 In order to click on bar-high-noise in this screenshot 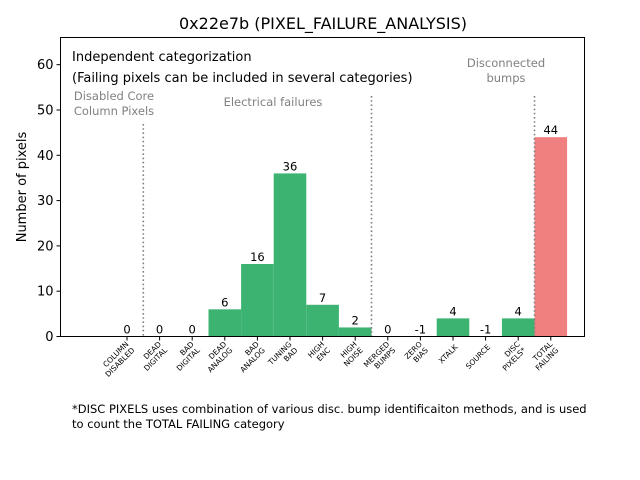, I will do `click(355, 332)`.